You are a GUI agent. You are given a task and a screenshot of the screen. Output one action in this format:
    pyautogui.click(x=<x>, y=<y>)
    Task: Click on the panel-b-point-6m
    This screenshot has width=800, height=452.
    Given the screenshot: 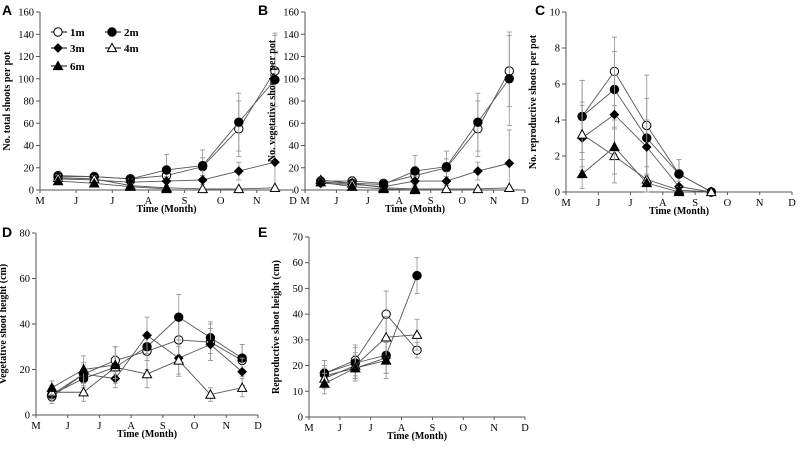 What is the action you would take?
    pyautogui.click(x=384, y=188)
    